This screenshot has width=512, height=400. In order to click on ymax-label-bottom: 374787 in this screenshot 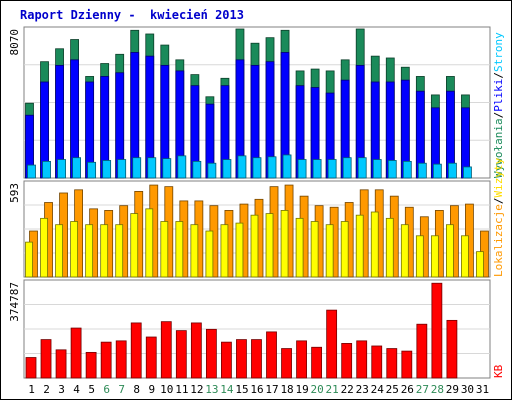, I will do `click(14, 302)`.